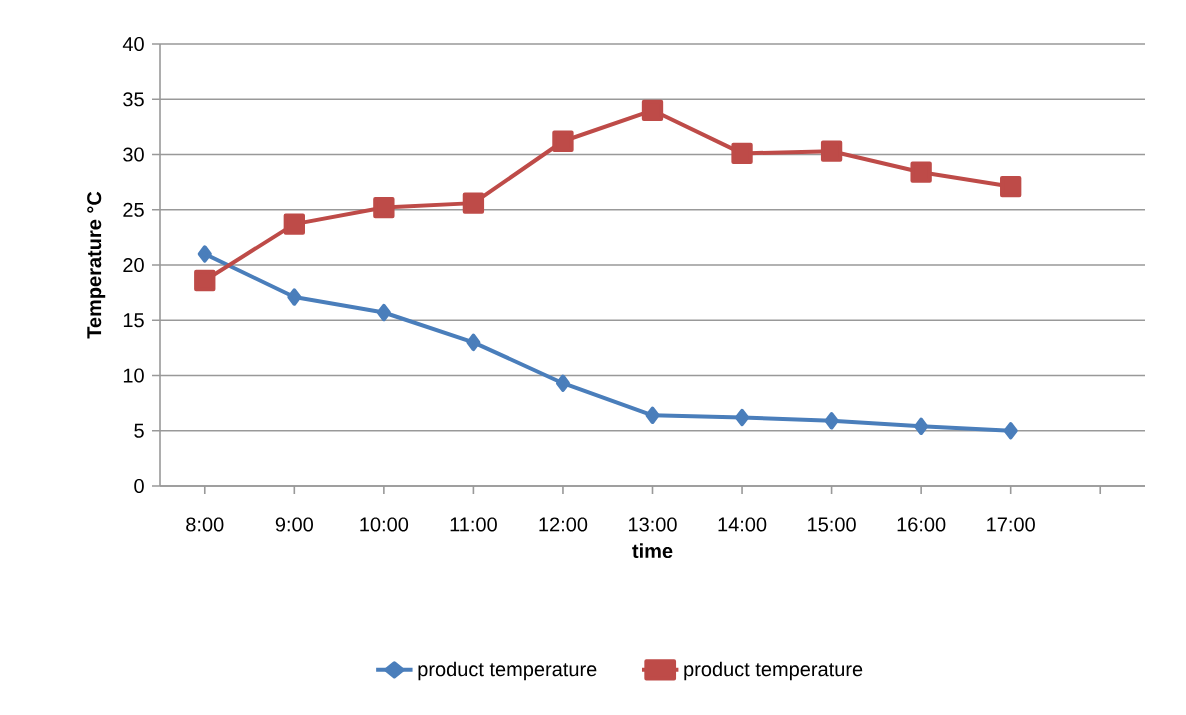  I want to click on x-tick-label: 17:00, so click(1011, 524).